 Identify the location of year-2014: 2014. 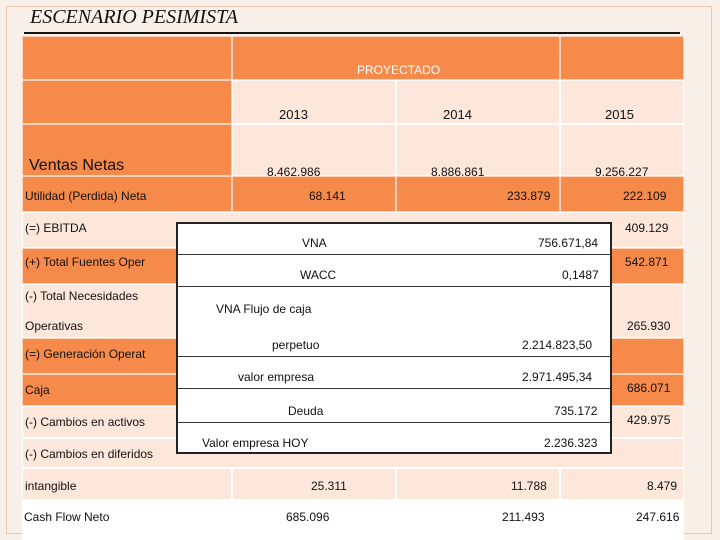
(457, 114).